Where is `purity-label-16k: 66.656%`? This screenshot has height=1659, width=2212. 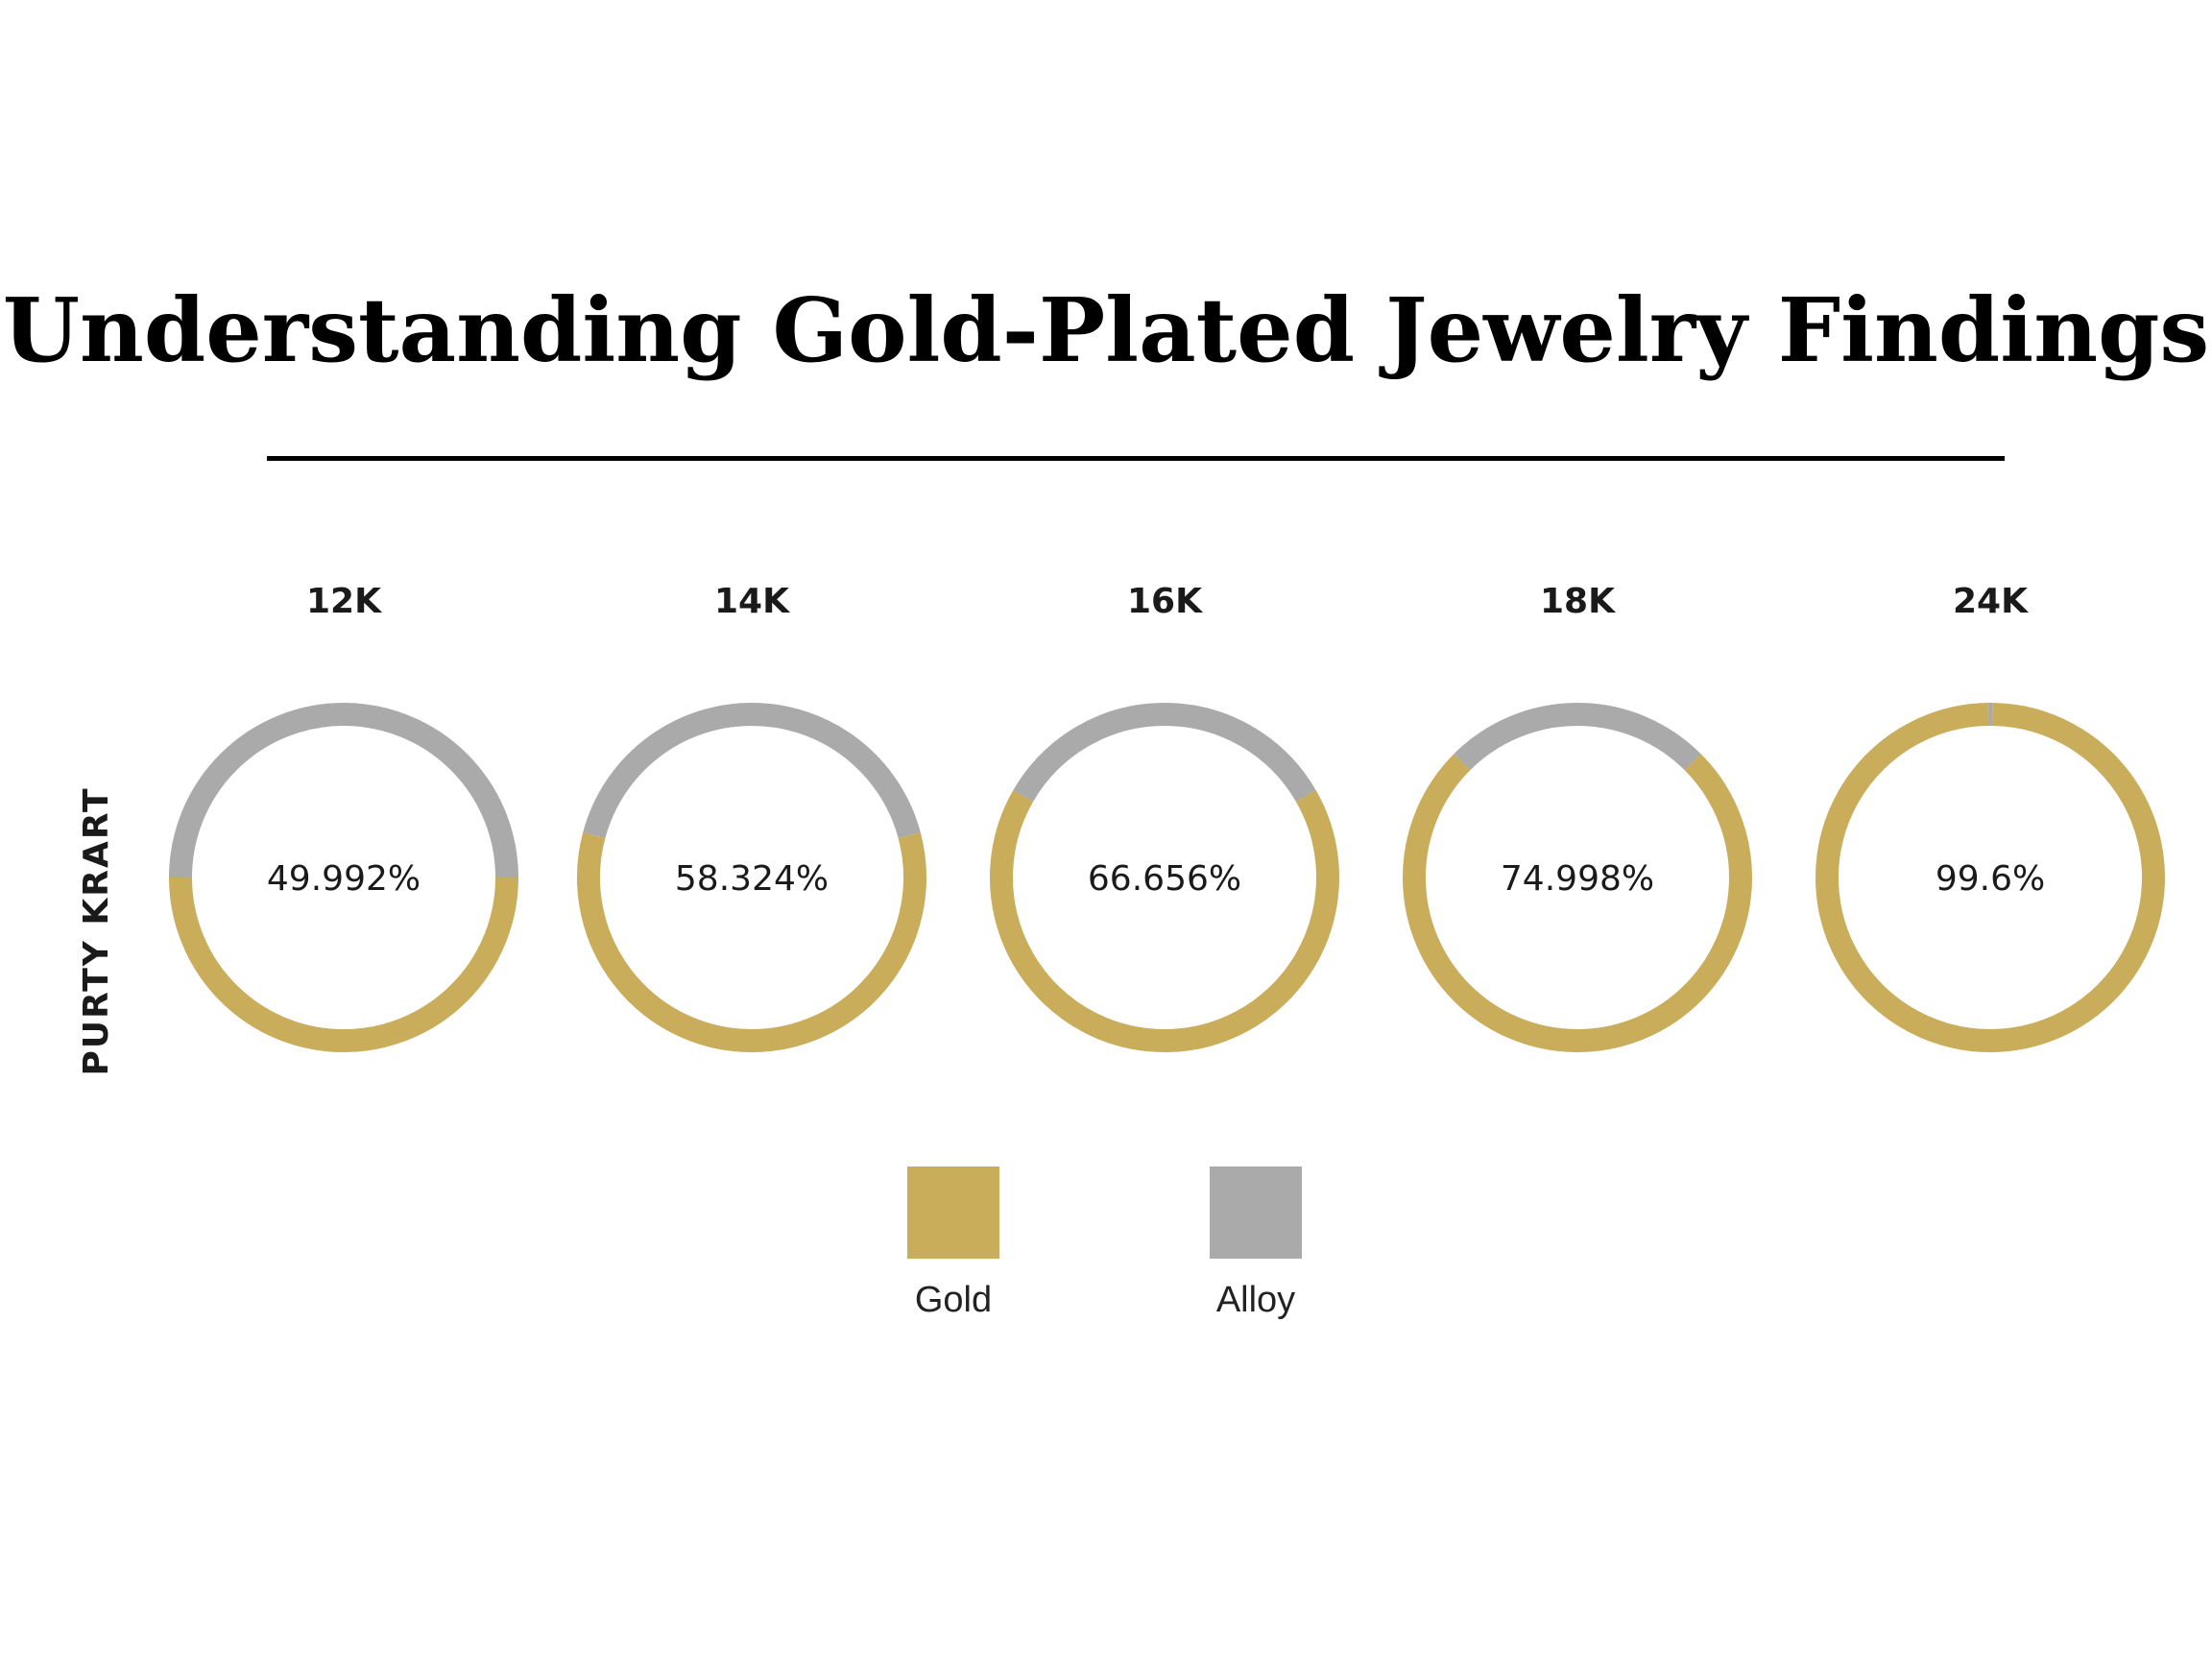
purity-label-16k: 66.656% is located at coordinates (1164, 879).